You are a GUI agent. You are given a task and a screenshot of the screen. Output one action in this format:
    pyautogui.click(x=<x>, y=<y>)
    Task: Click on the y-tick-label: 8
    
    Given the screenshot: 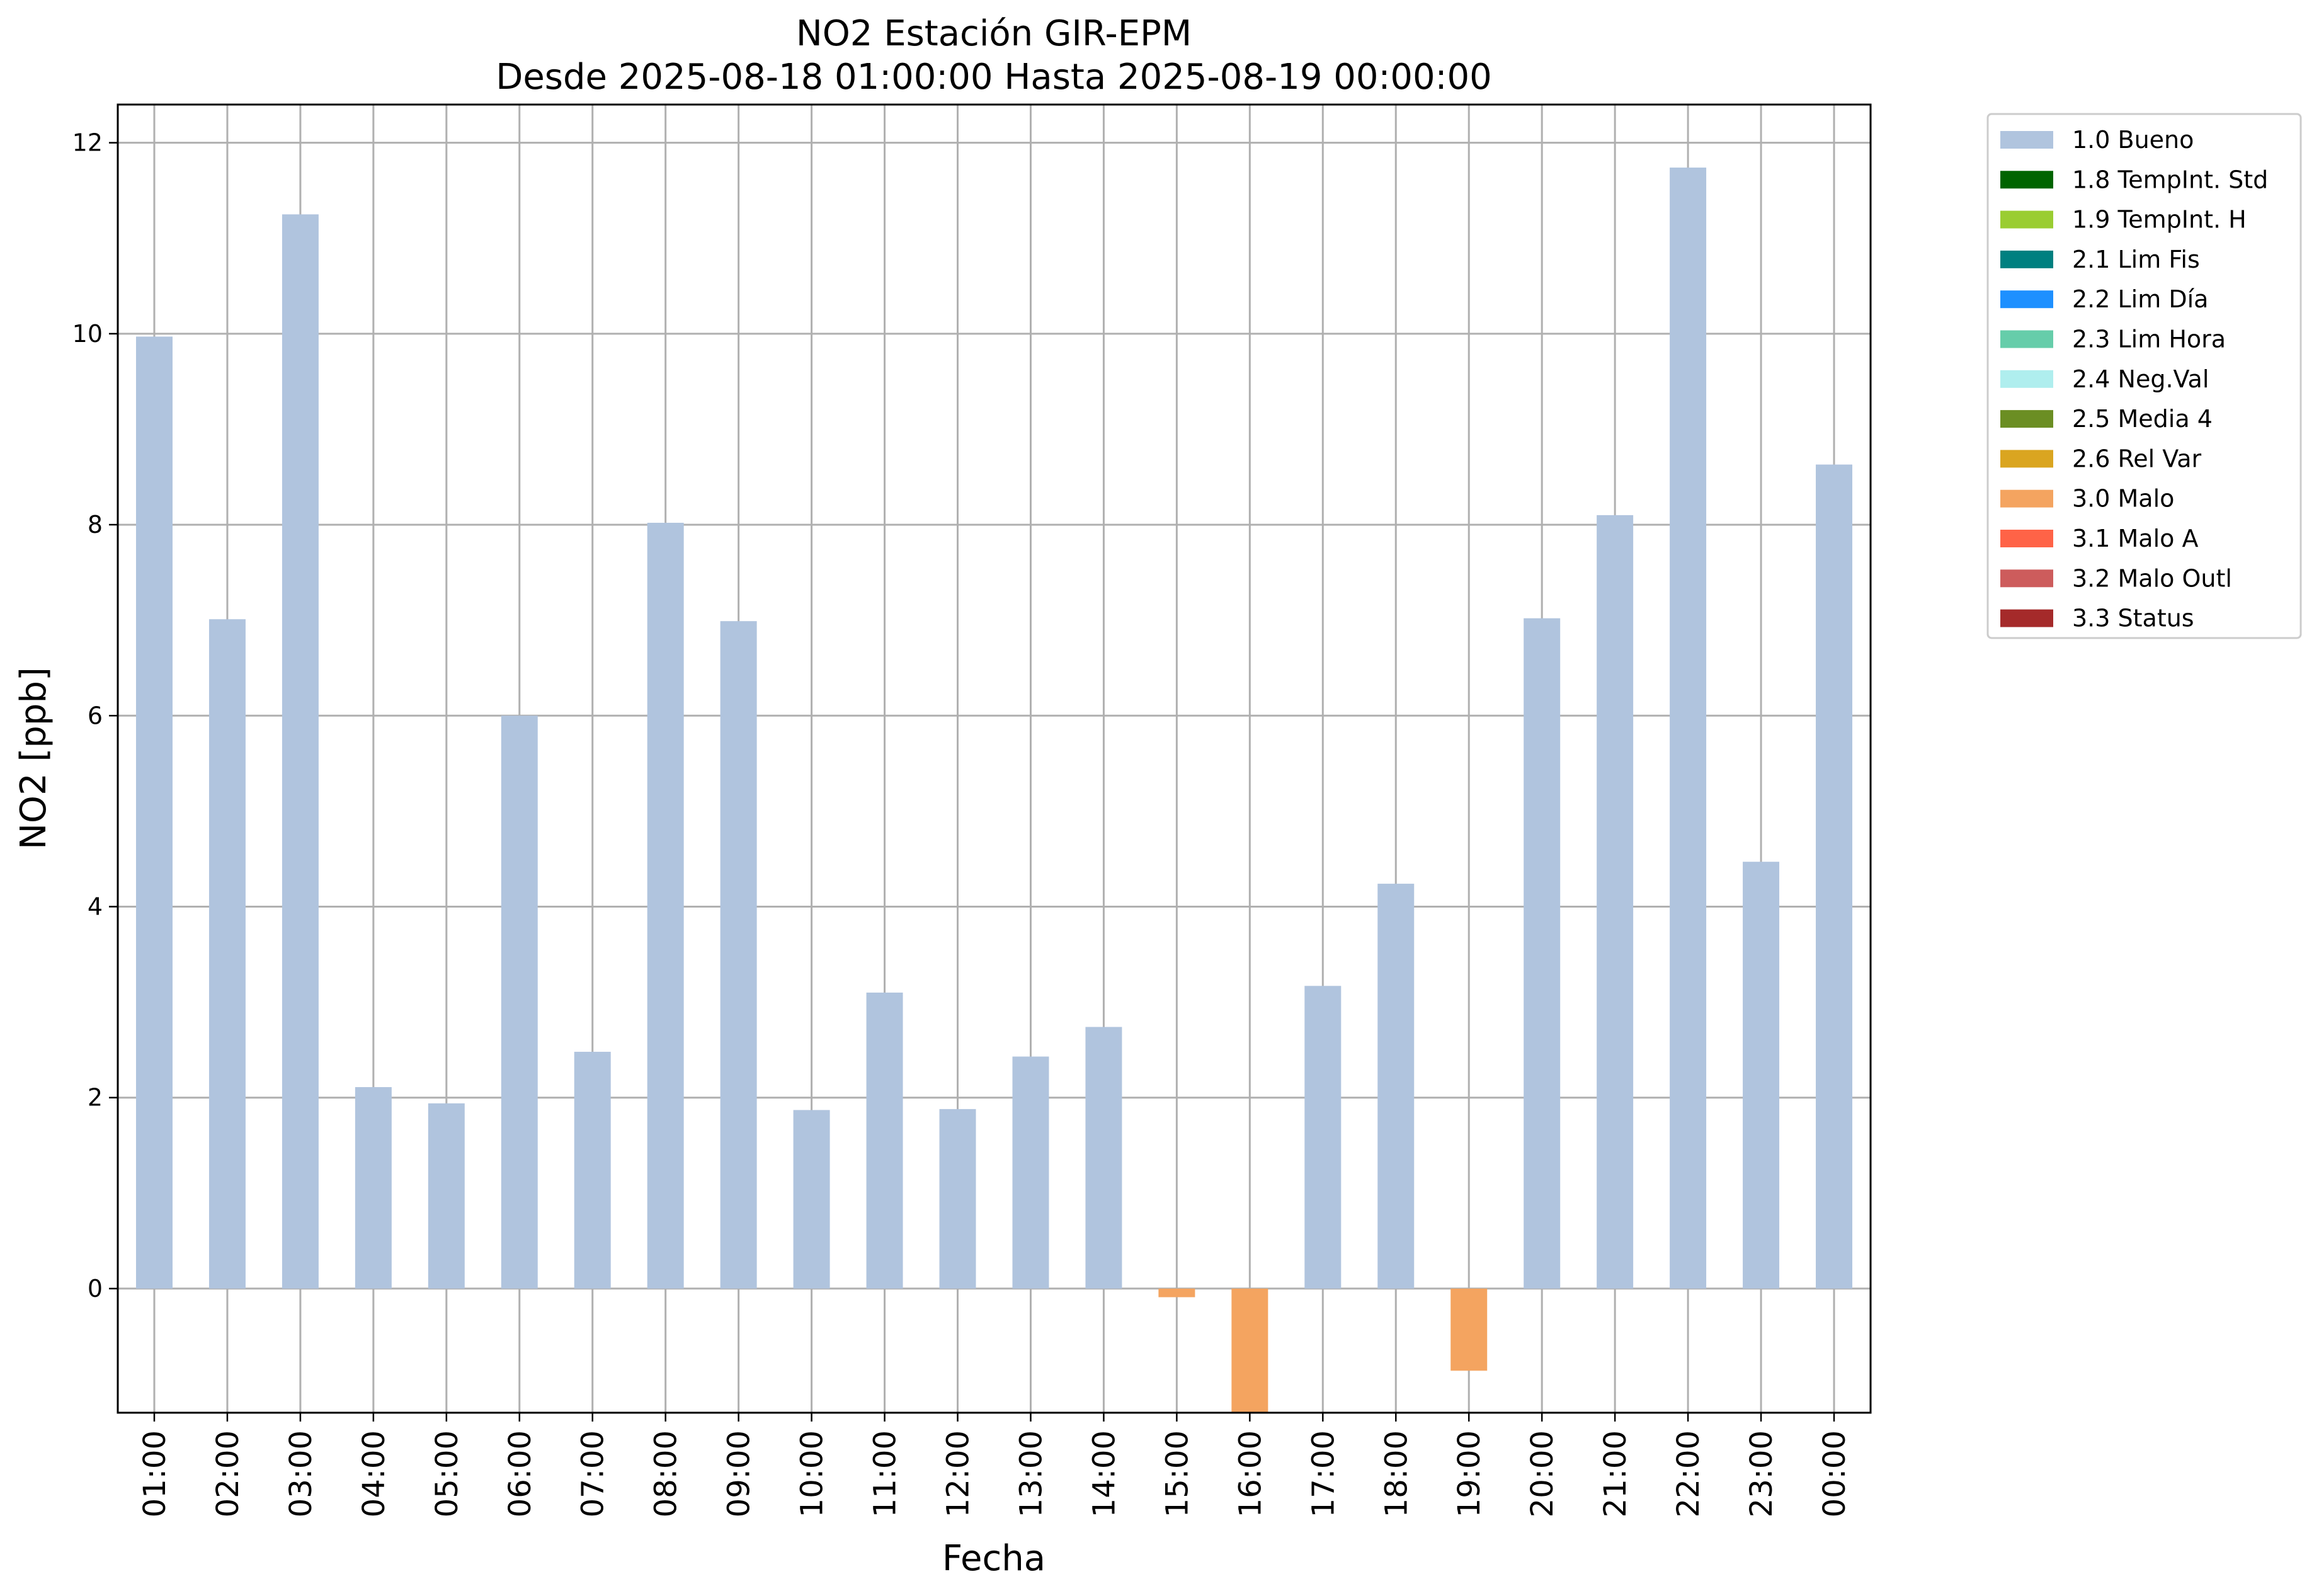 What is the action you would take?
    pyautogui.click(x=95, y=525)
    